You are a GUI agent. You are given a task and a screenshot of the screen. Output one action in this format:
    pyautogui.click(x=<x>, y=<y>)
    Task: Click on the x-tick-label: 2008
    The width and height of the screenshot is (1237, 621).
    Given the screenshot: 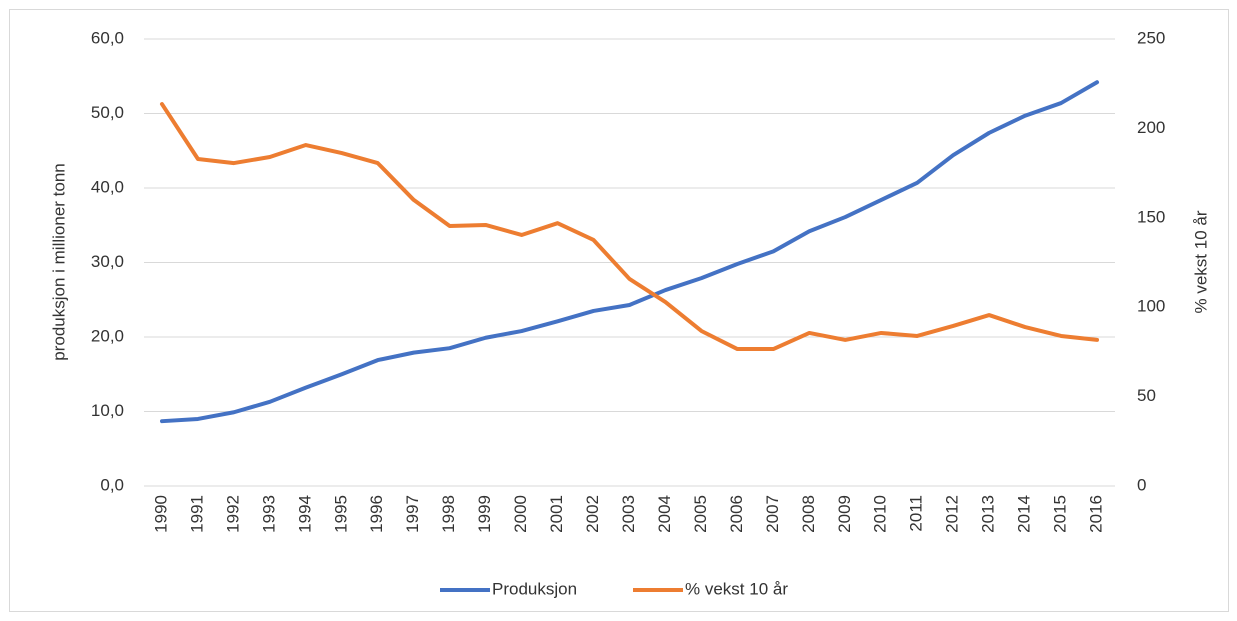 What is the action you would take?
    pyautogui.click(x=808, y=514)
    